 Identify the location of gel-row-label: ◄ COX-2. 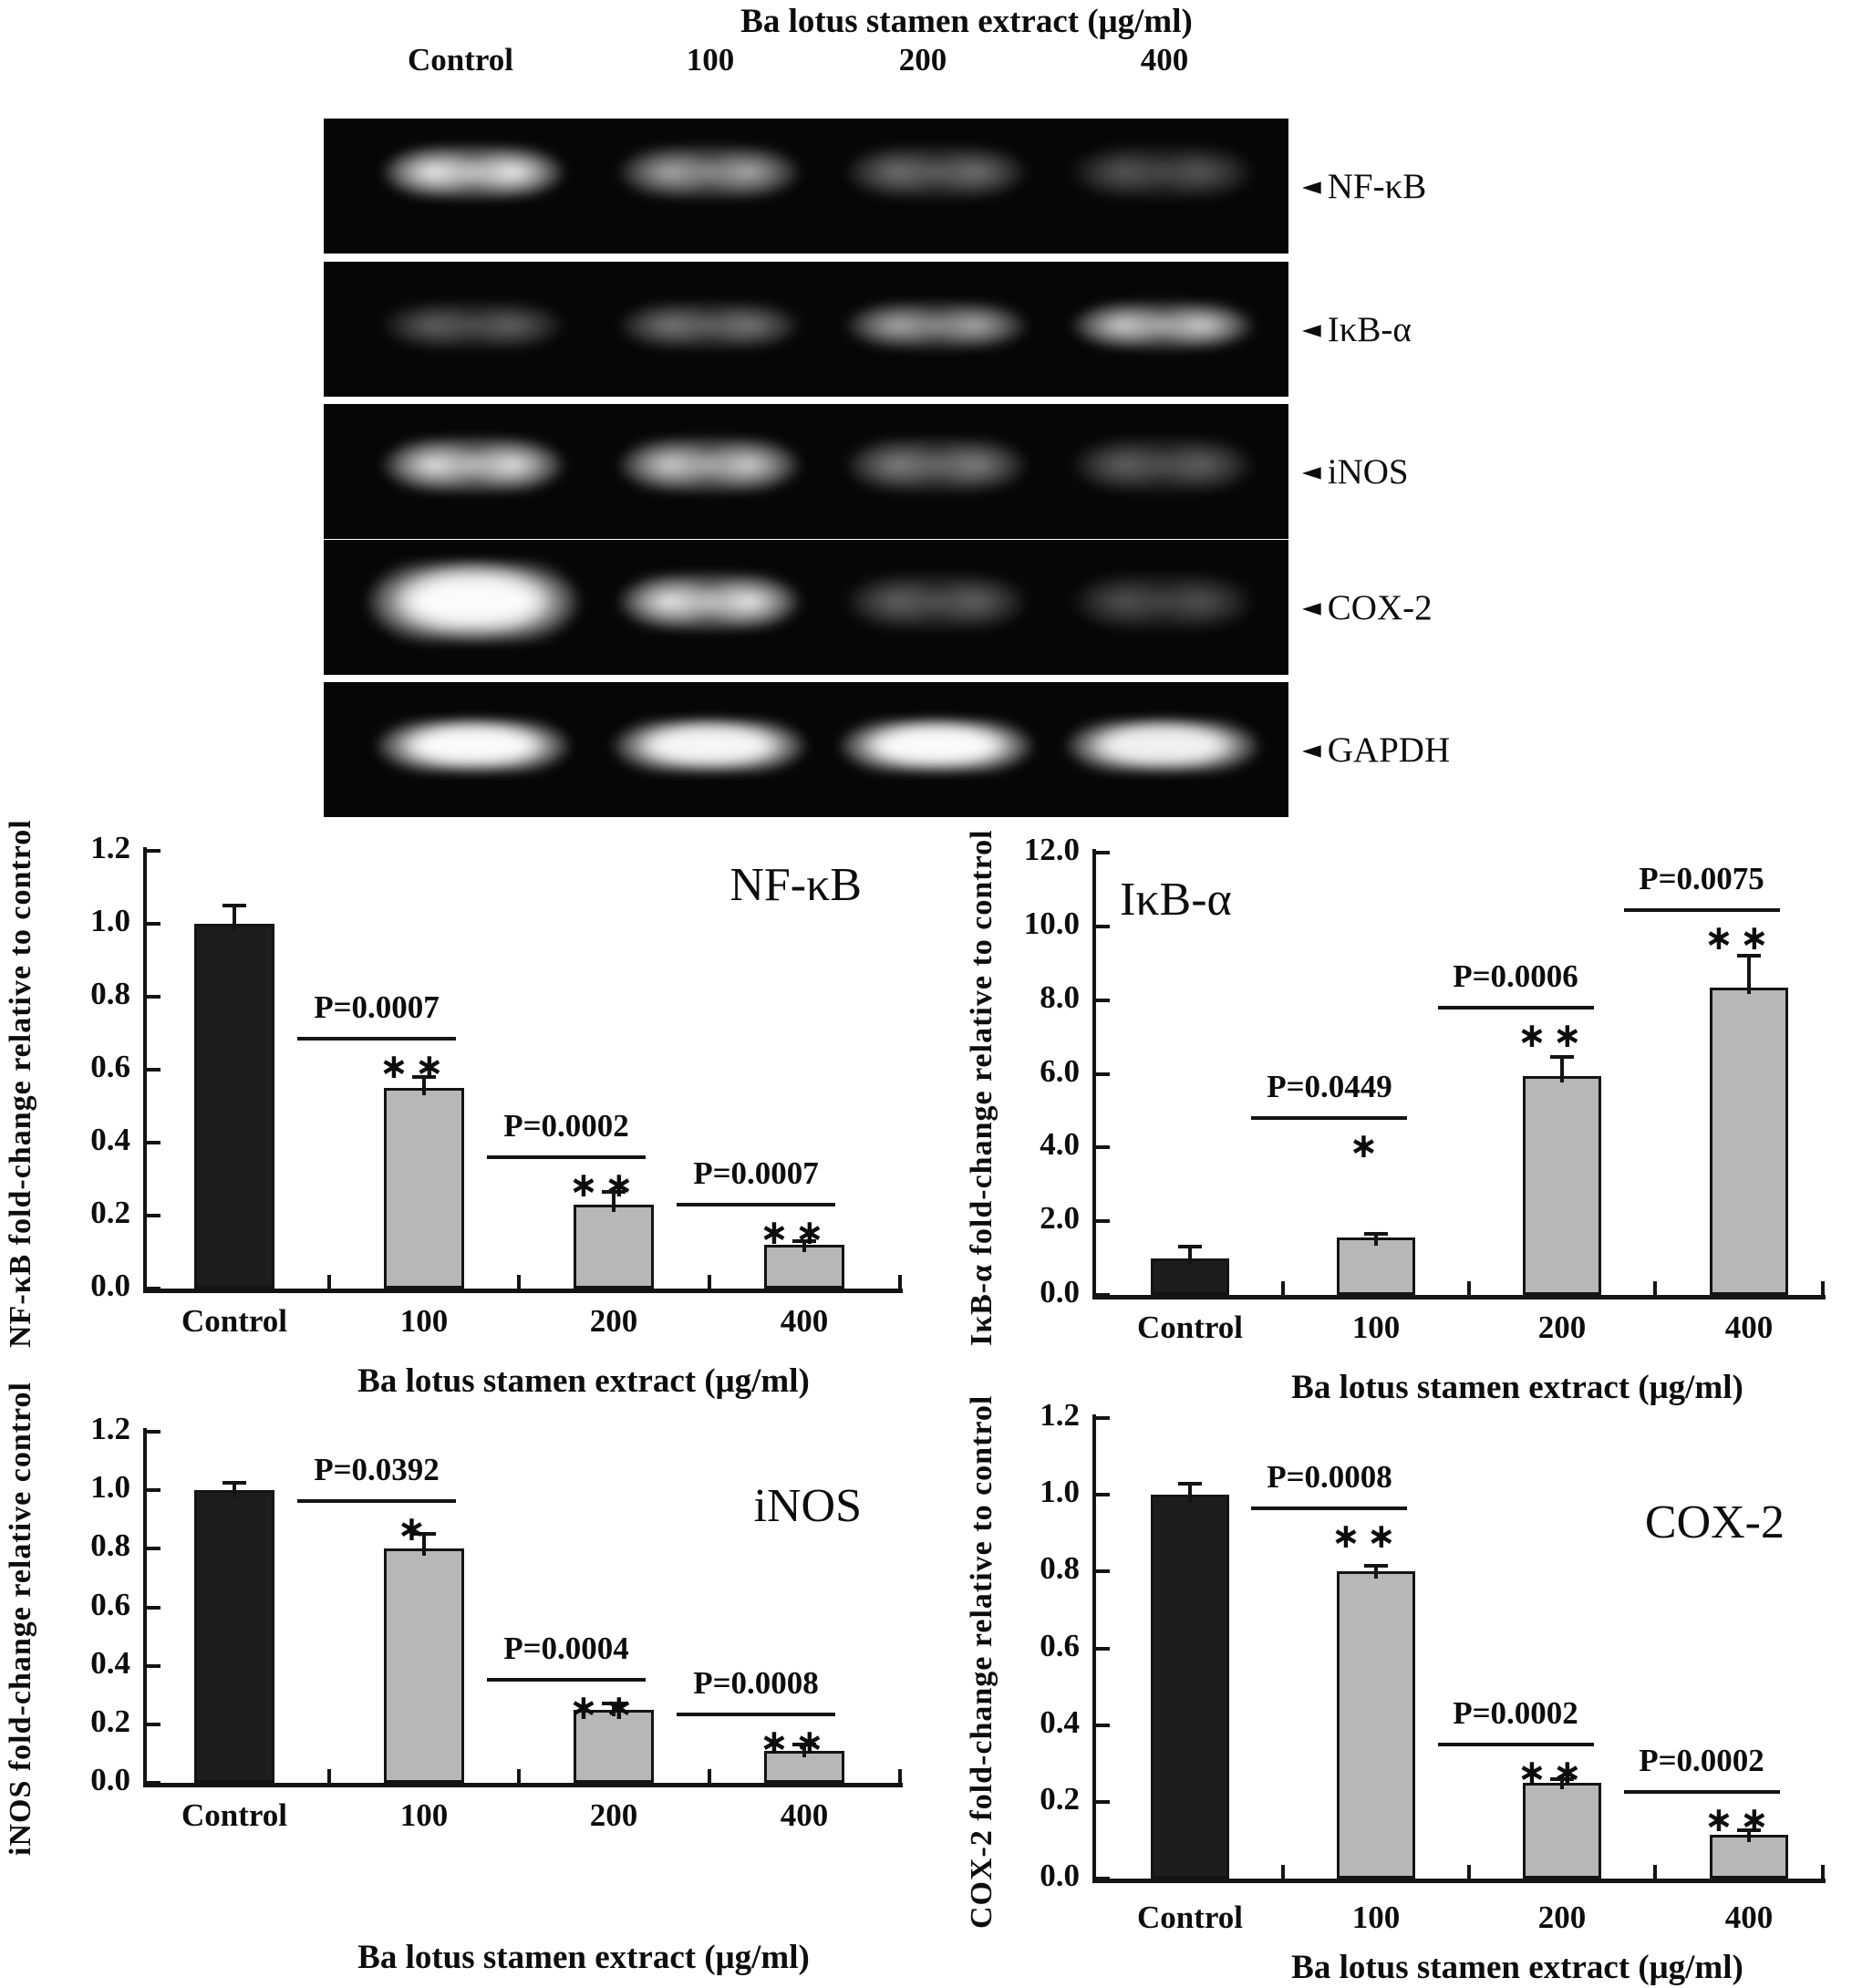
(1368, 607).